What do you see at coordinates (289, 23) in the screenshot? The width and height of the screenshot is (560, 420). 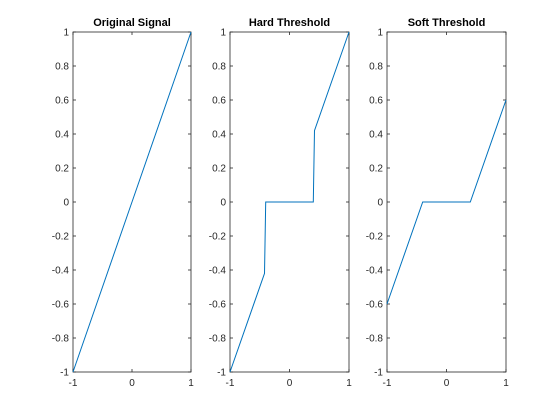 I see `subplot-title: Hard Threshold` at bounding box center [289, 23].